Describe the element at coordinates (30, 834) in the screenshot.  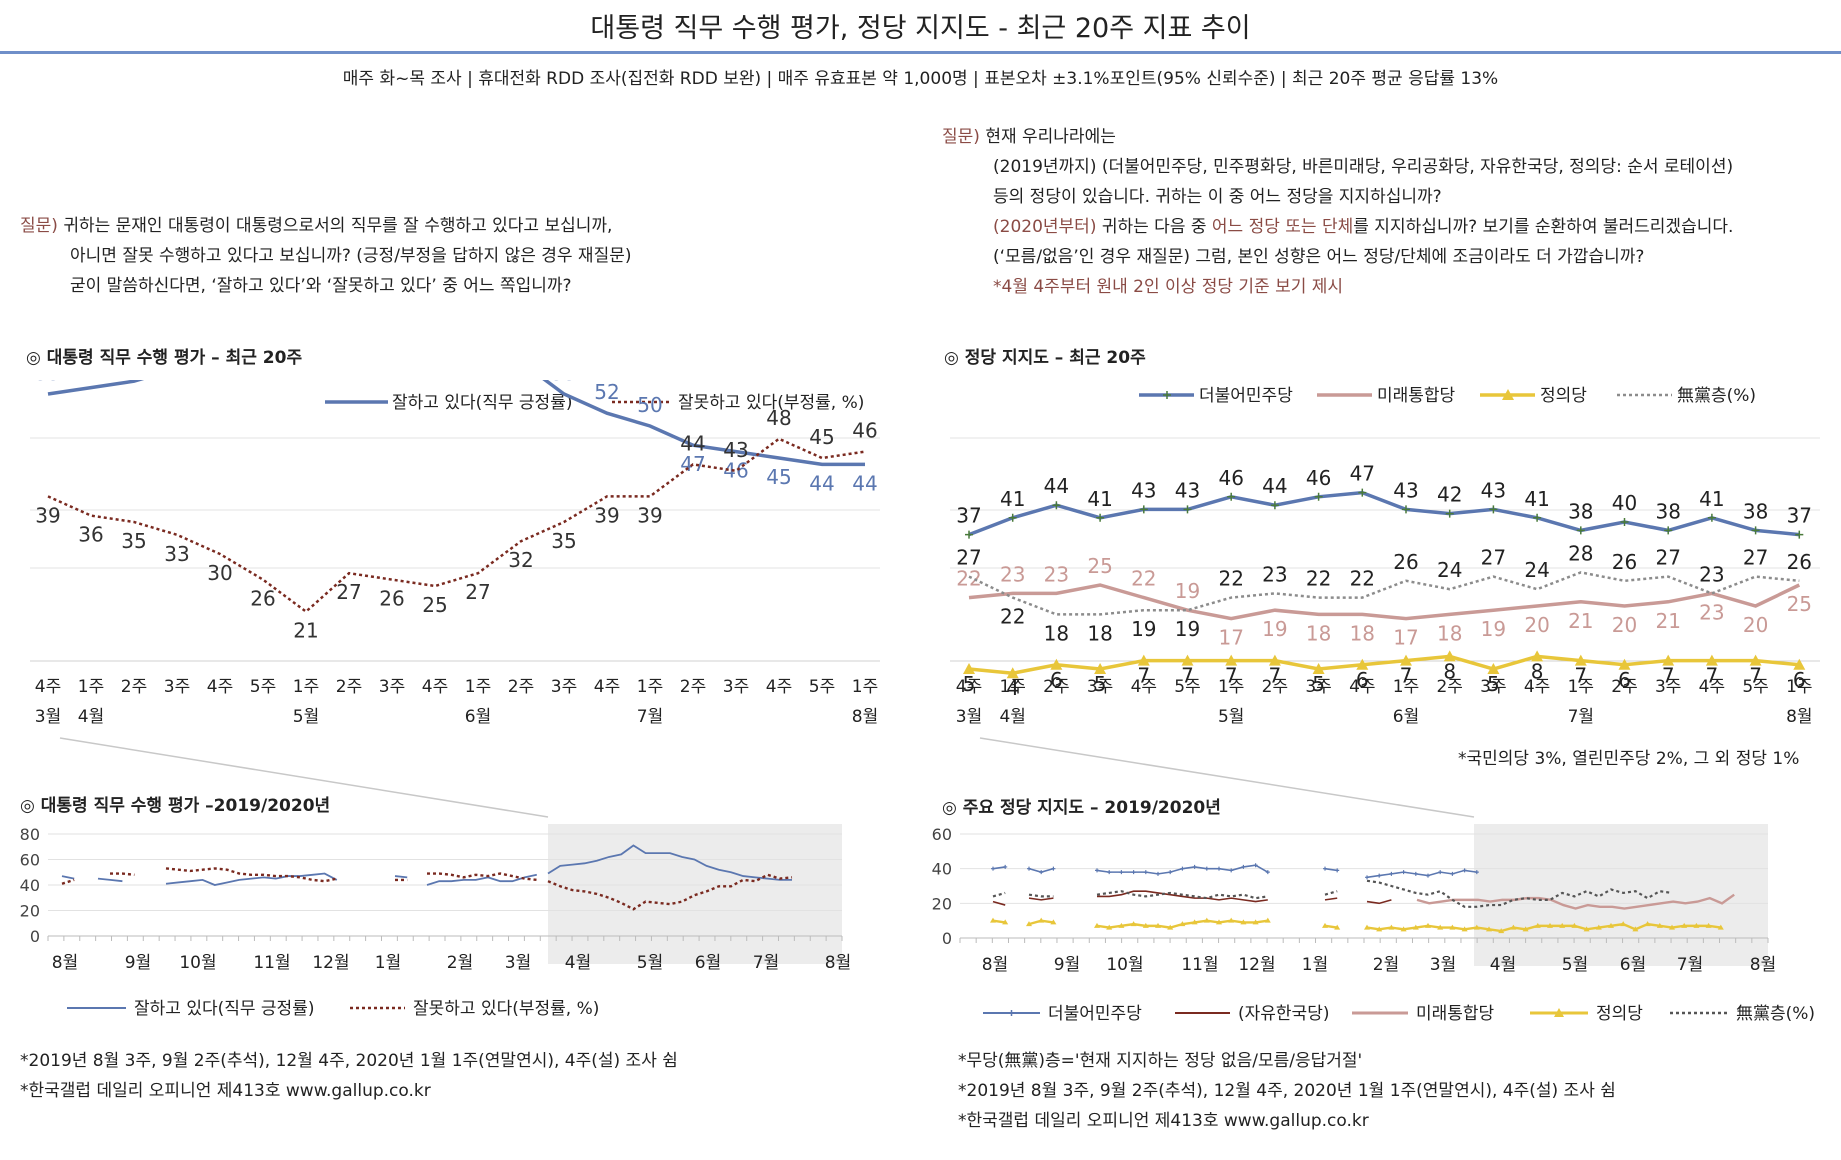
I see `chart-approval-long-y-tick: 80` at that location.